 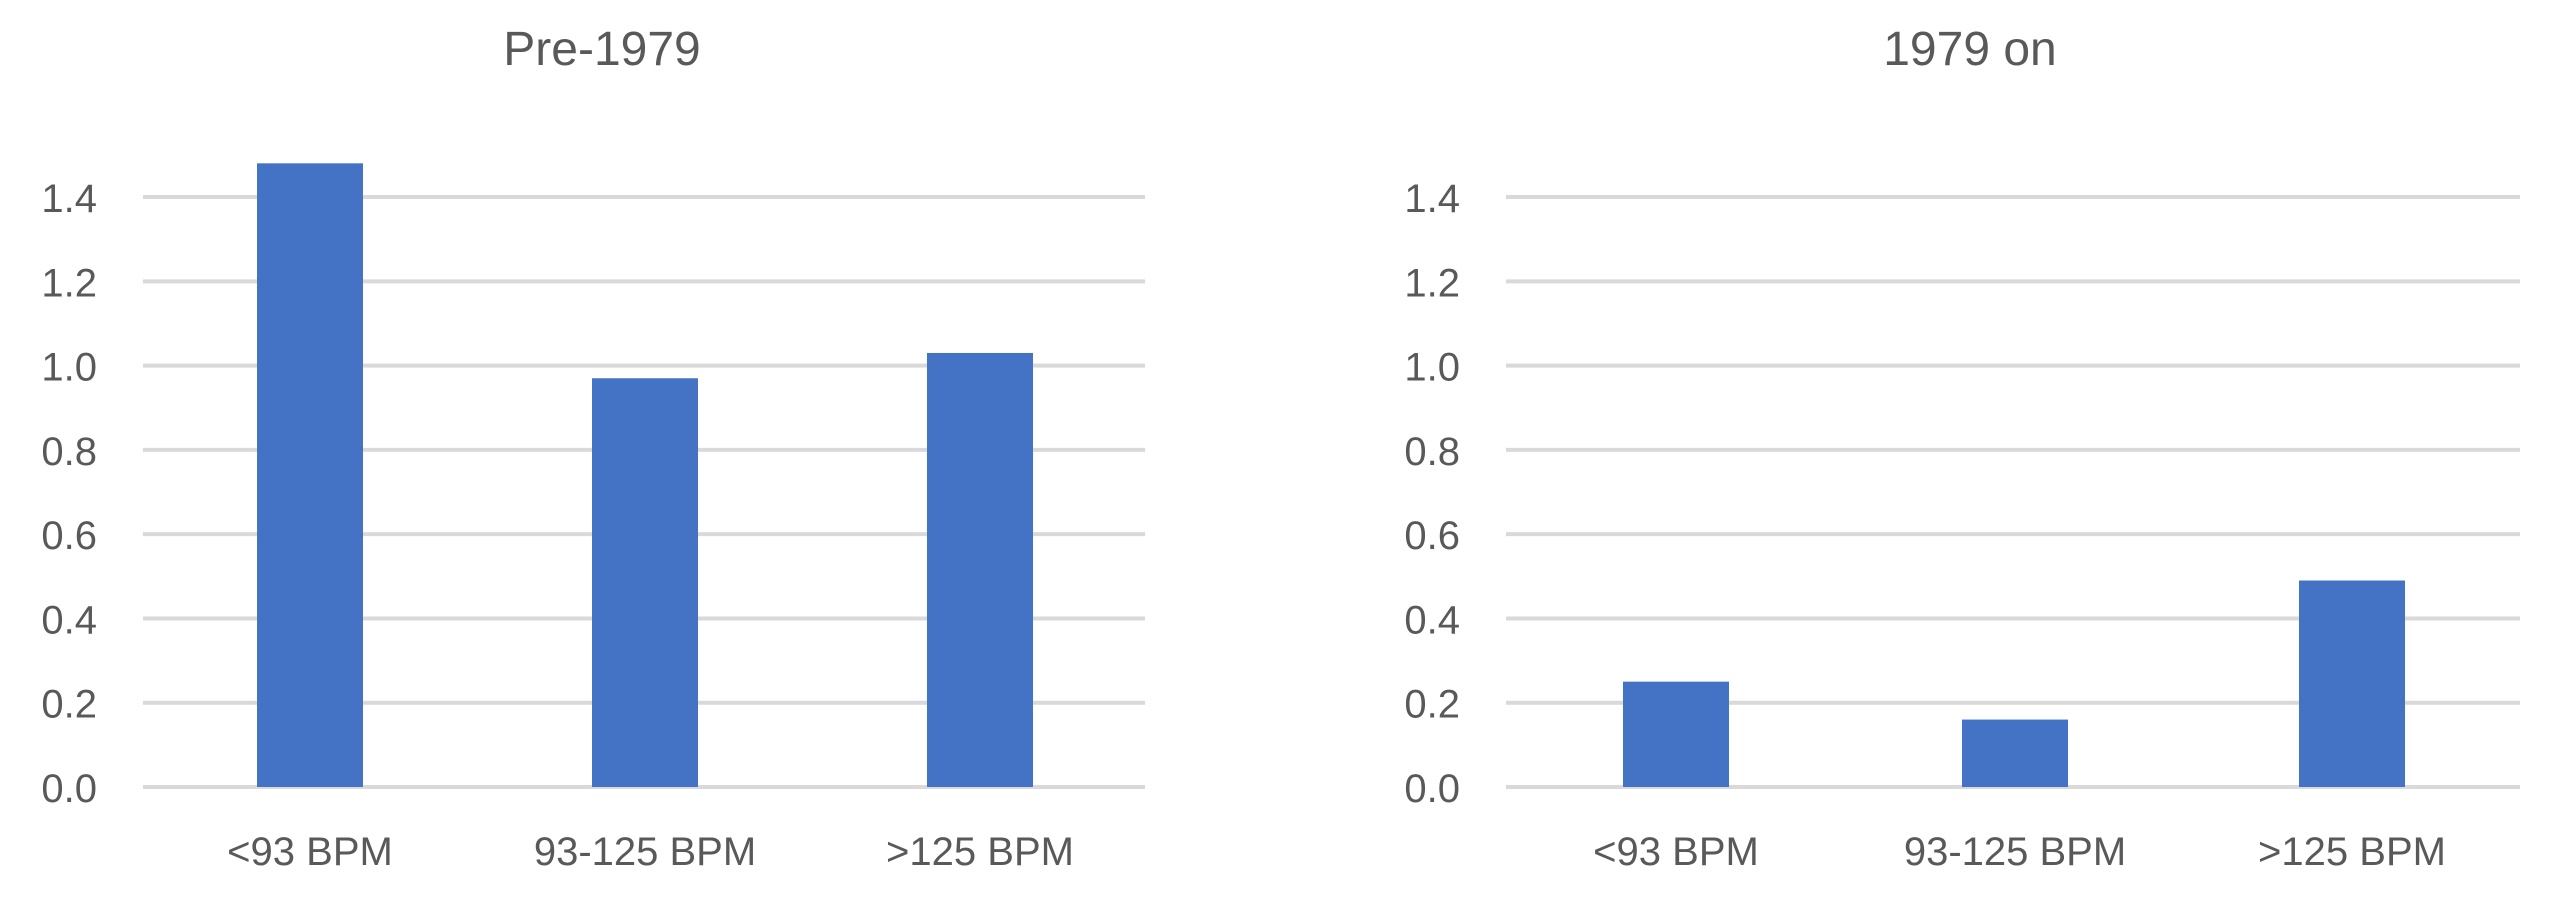 What do you see at coordinates (69, 789) in the screenshot?
I see `y-tick-label-pre-1979: 0.0` at bounding box center [69, 789].